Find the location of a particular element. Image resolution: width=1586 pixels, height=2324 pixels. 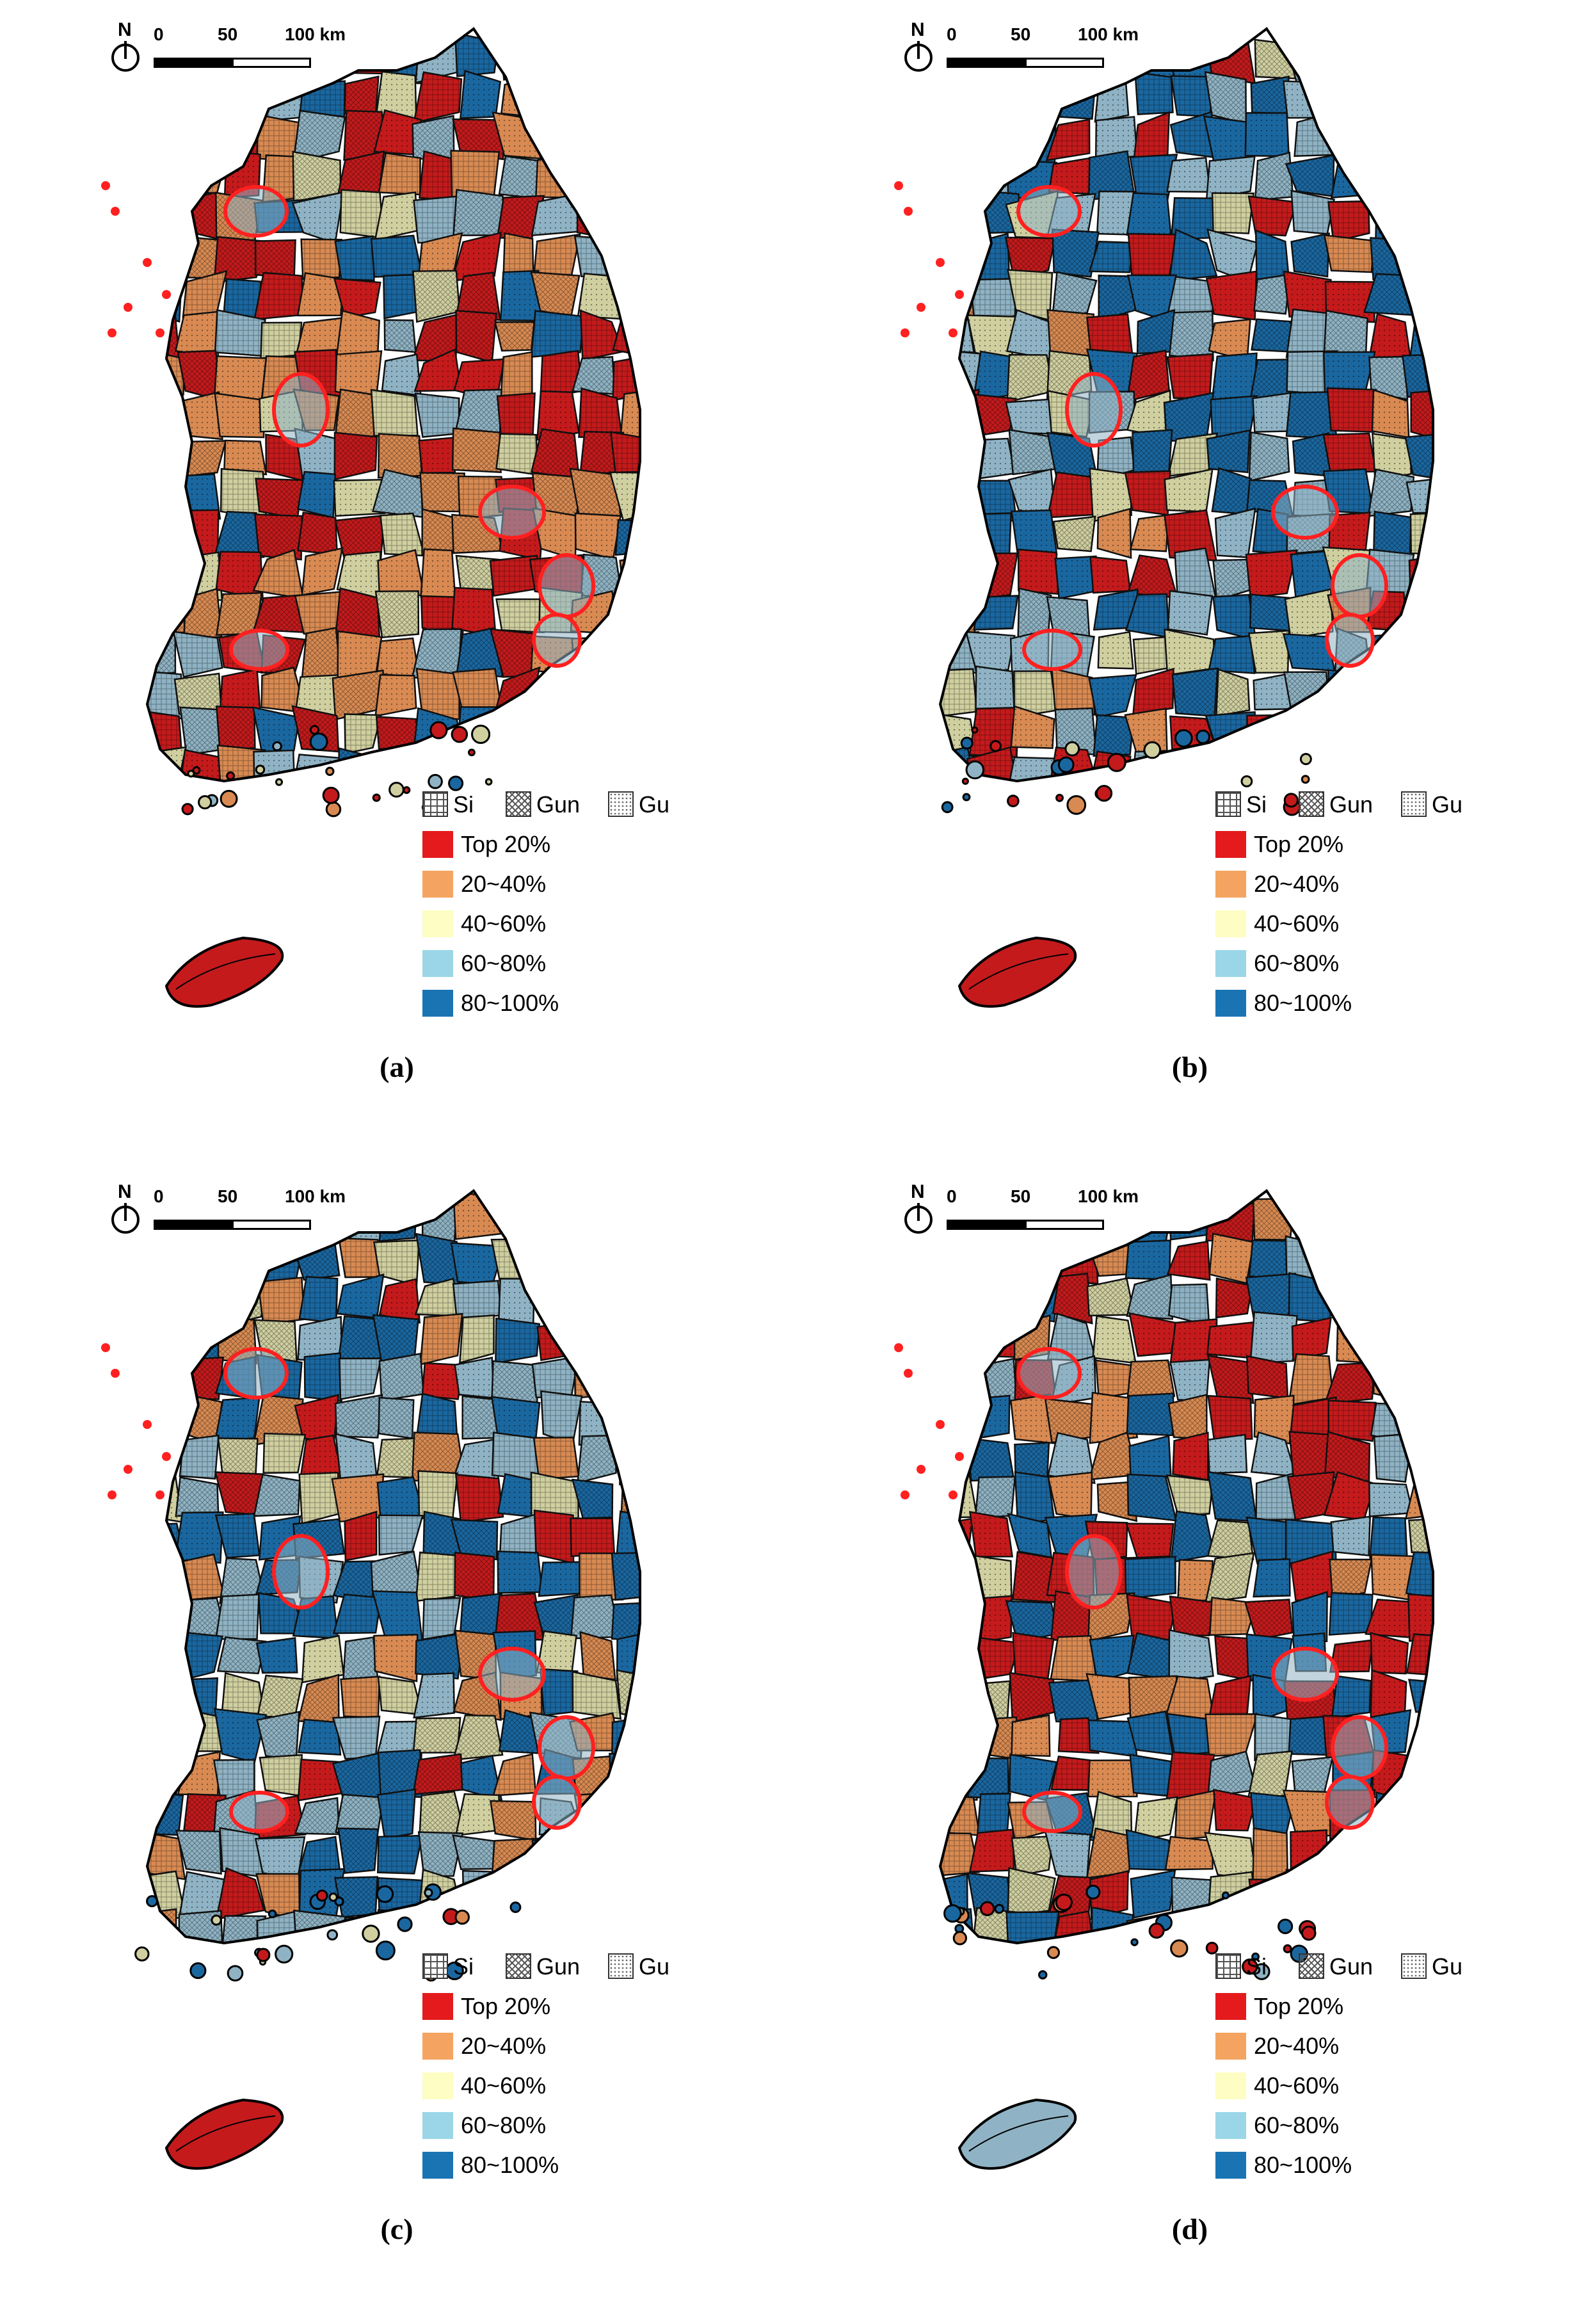

legend-class-item: 80~100% is located at coordinates (557, 1004).